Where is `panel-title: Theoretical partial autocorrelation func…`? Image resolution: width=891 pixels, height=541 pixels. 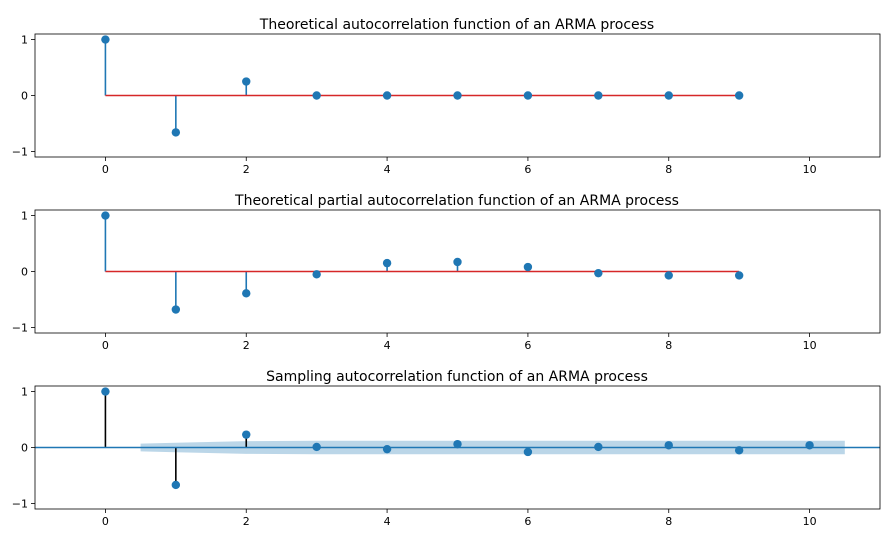
panel-title: Theoretical partial autocorrelation func… is located at coordinates (456, 201).